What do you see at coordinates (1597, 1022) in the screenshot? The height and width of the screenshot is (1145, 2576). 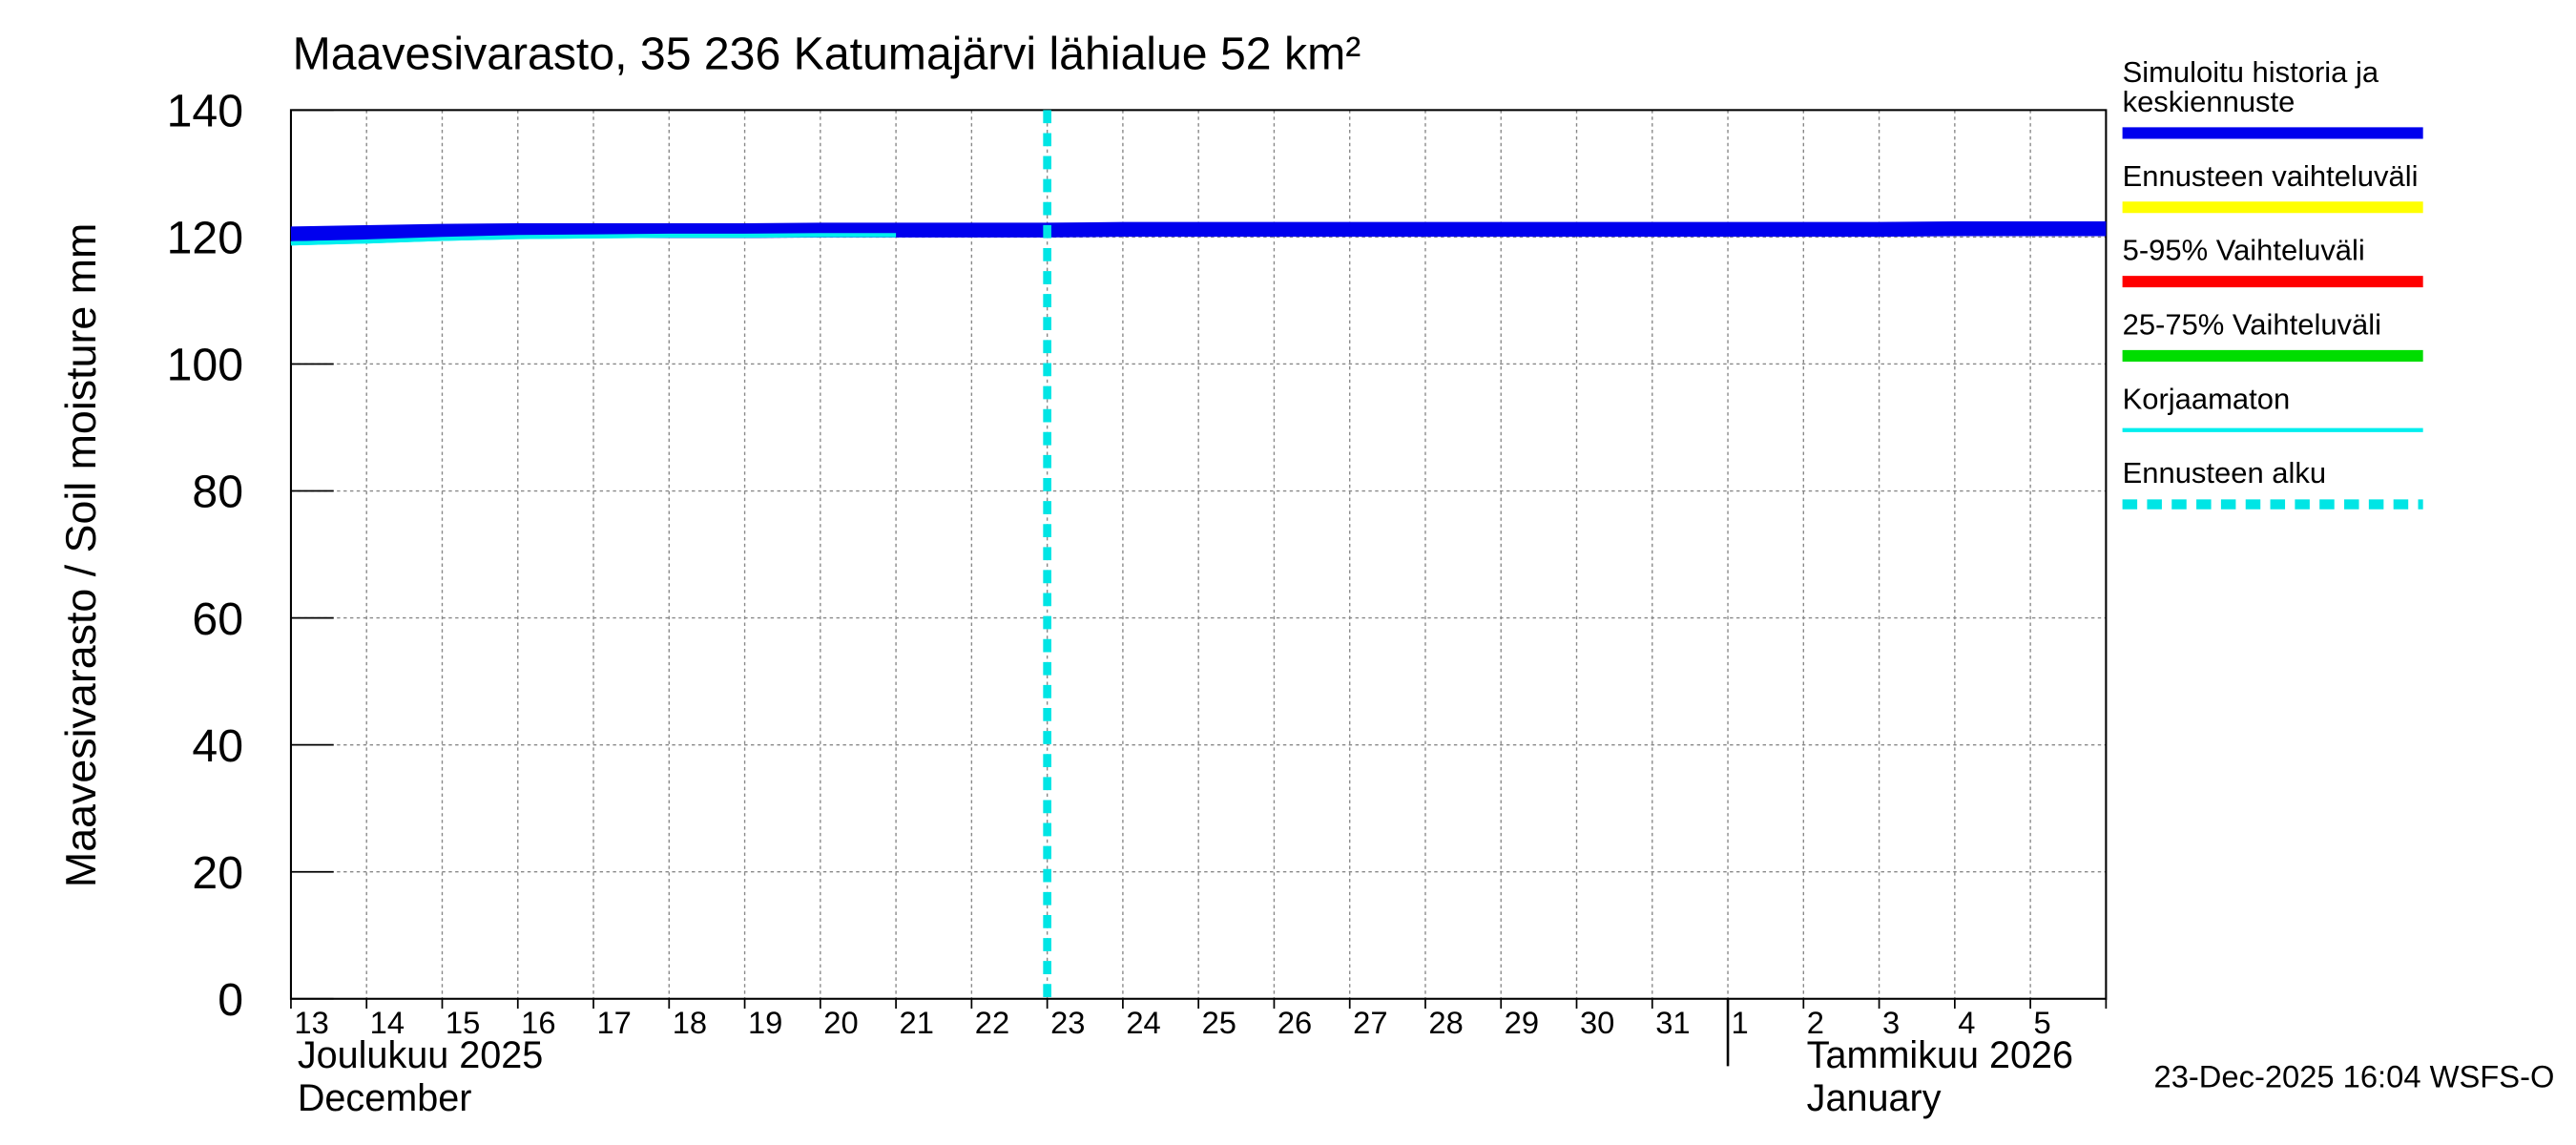 I see `x-tick-label: 30` at bounding box center [1597, 1022].